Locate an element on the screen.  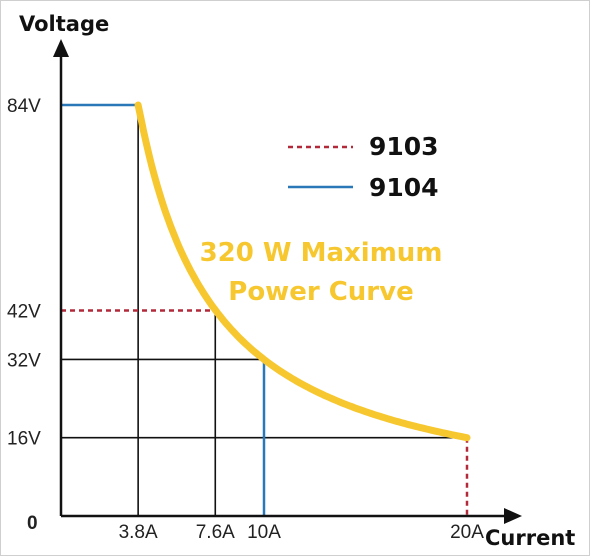
legend: 9103 9104 is located at coordinates (363, 167).